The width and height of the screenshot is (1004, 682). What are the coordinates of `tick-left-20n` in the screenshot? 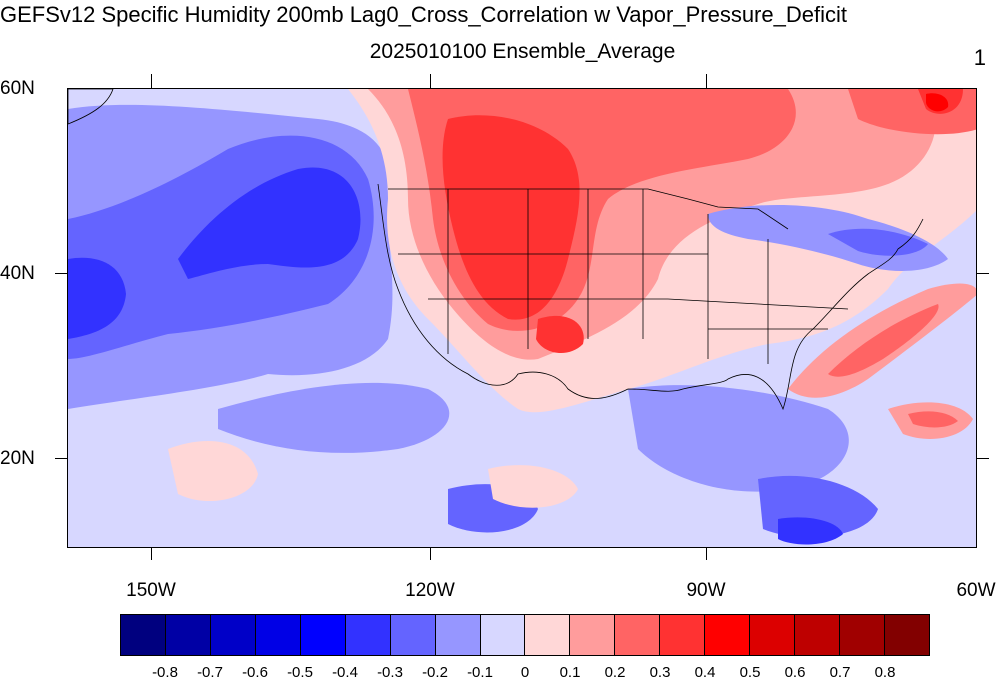 It's located at (61, 458).